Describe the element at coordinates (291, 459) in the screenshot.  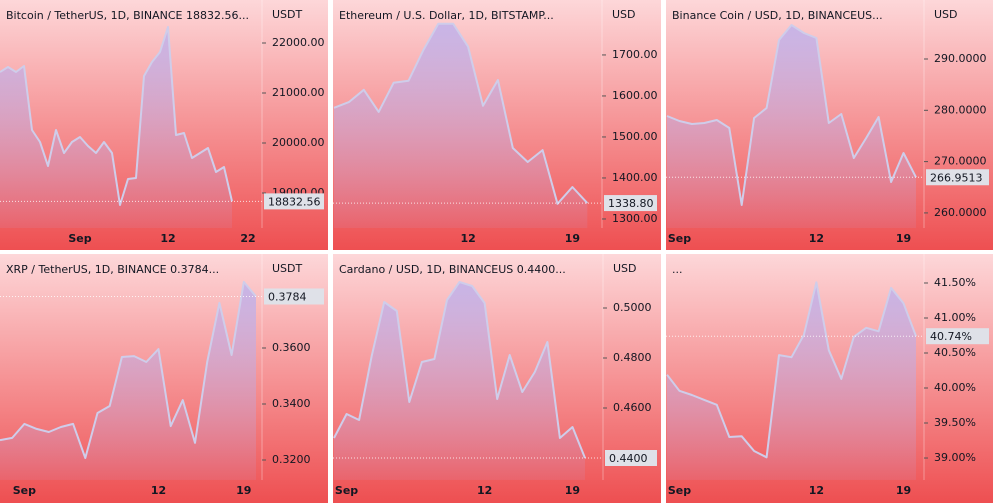
I see `y-tick-label: 0.3200` at that location.